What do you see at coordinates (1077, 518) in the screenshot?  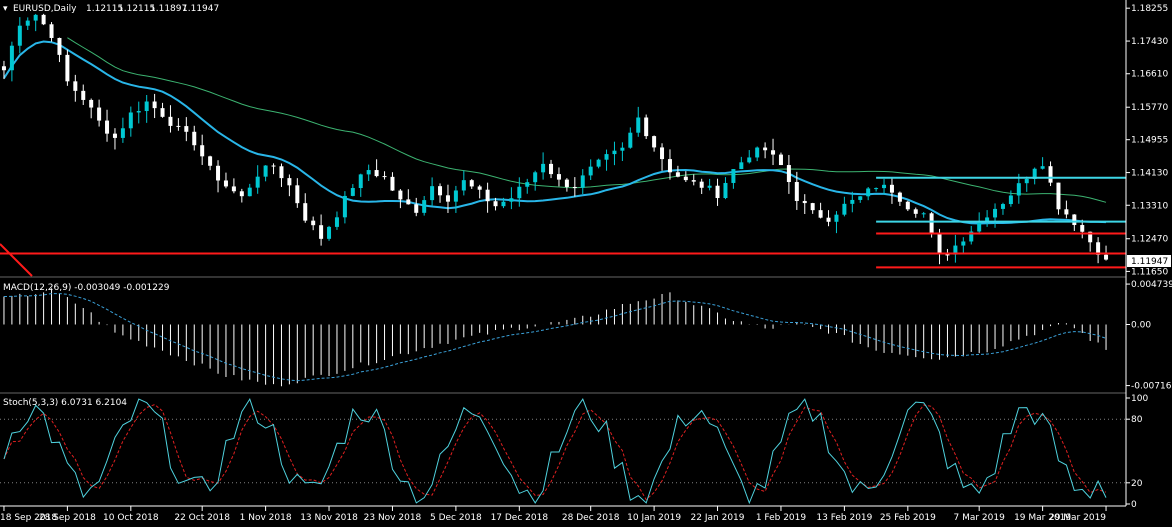 I see `x-tick-label: 29 Mar 2019` at bounding box center [1077, 518].